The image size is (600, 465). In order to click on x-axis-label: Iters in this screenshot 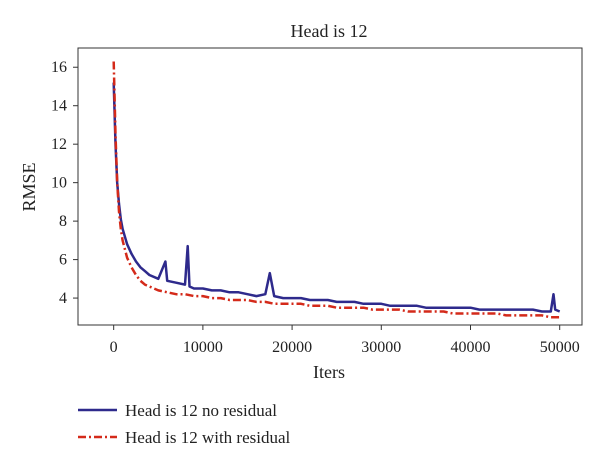, I will do `click(329, 372)`.